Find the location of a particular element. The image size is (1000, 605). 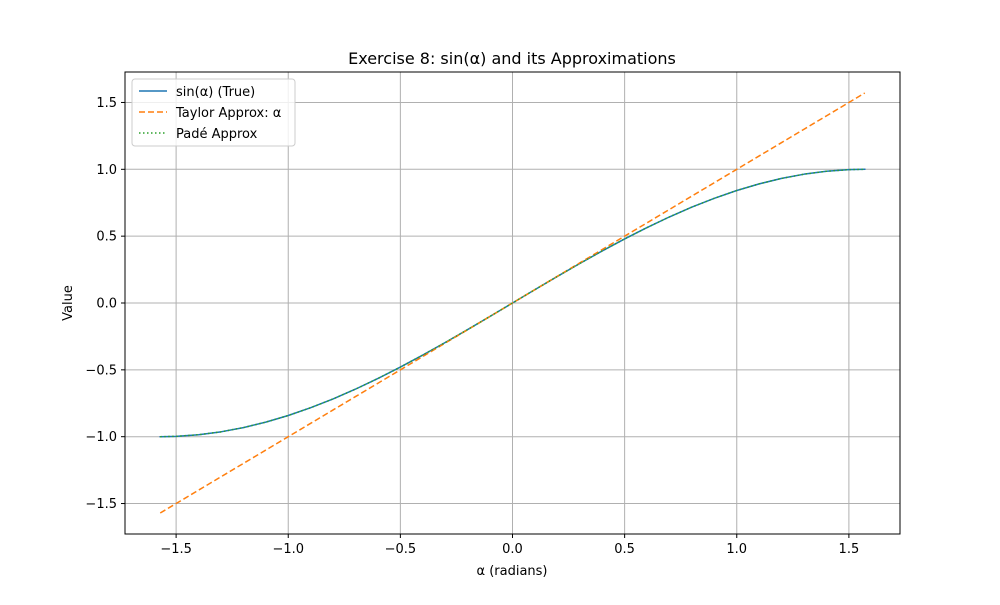

x-tick-label: 0.5 is located at coordinates (624, 549).